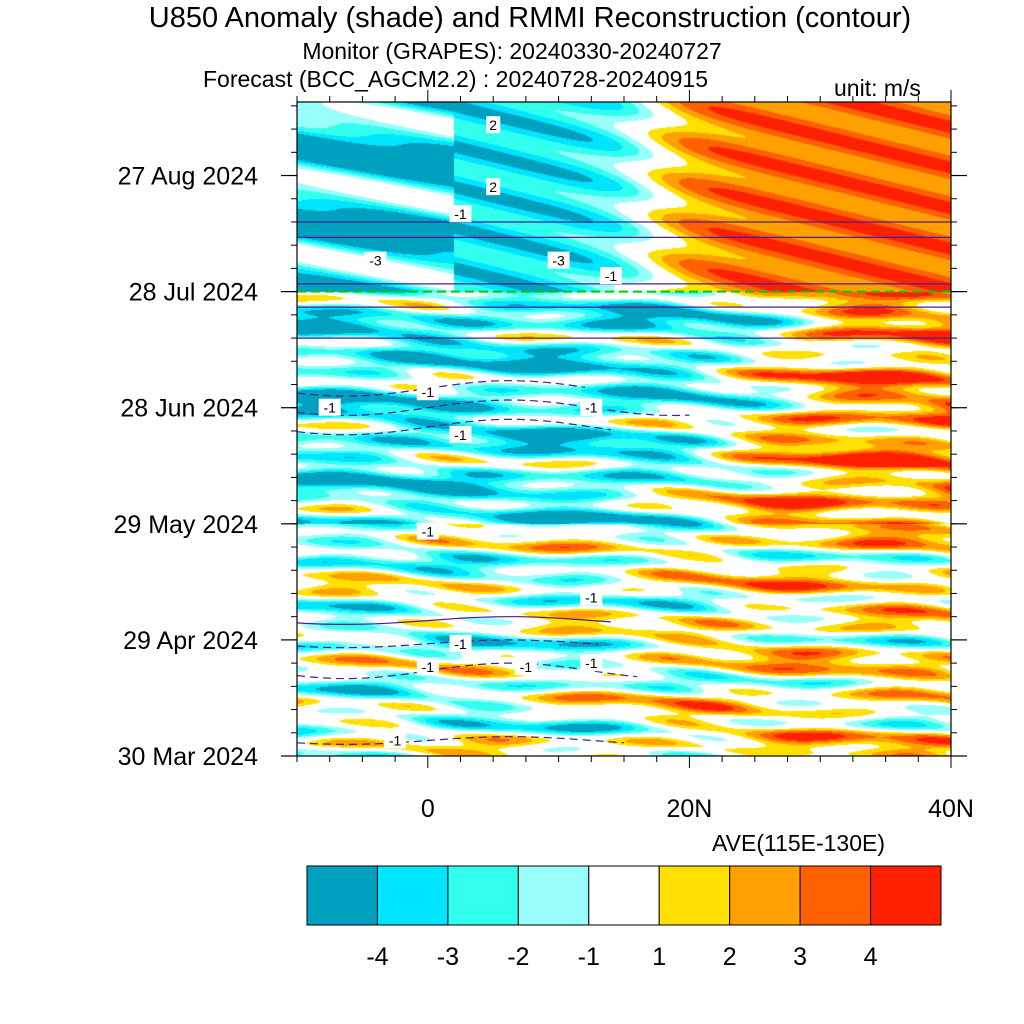 The image size is (1024, 1024). I want to click on y-tick-label: 29 May 2024, so click(185, 525).